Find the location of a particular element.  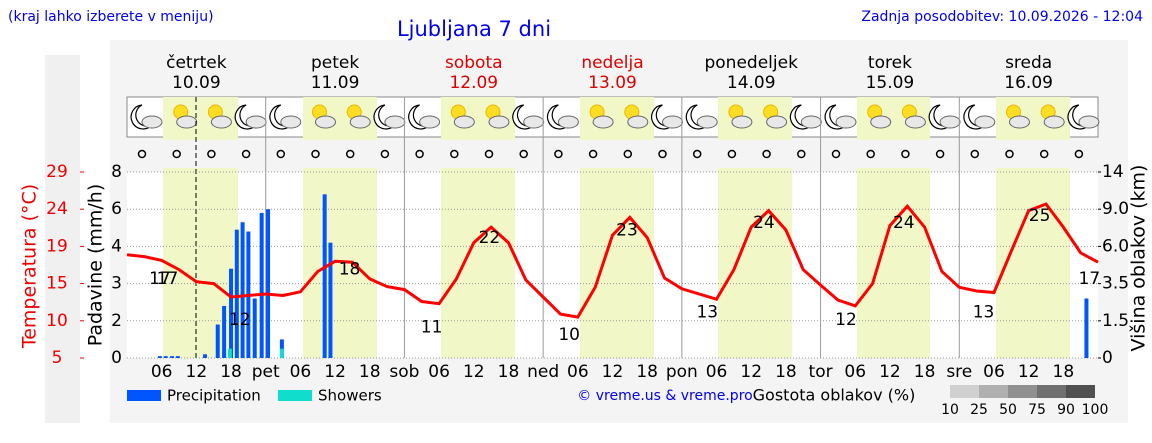

cloud-scale-label: 10 is located at coordinates (950, 410).